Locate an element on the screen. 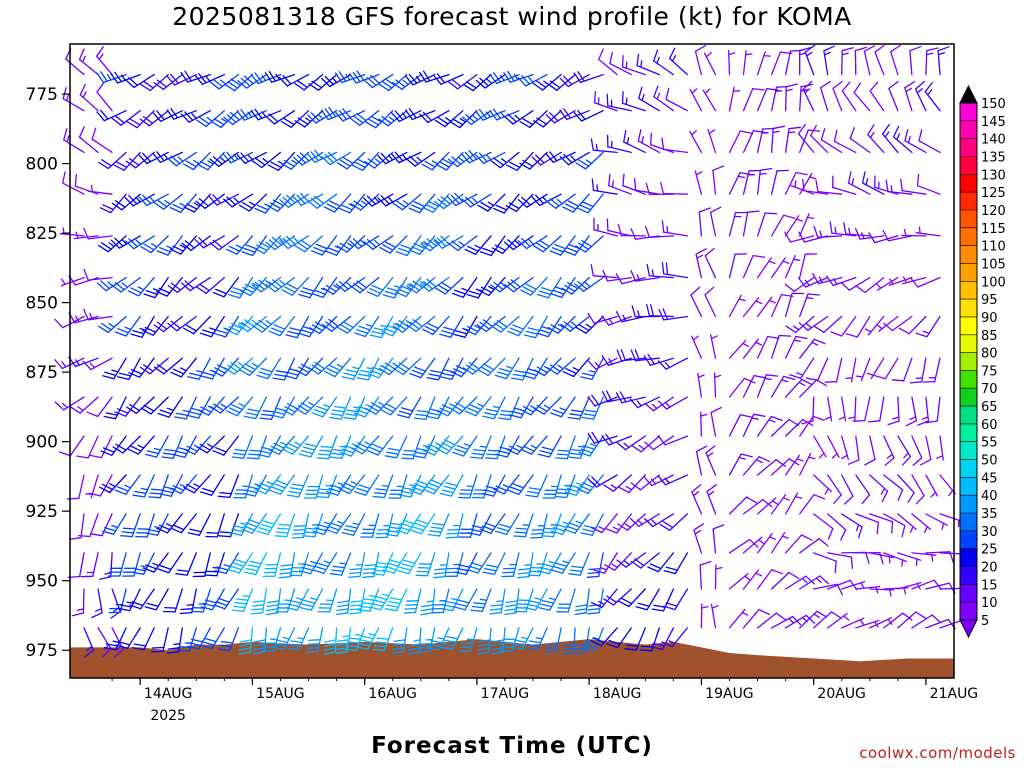 This screenshot has width=1024, height=768. colorbar-label: 85 is located at coordinates (989, 336).